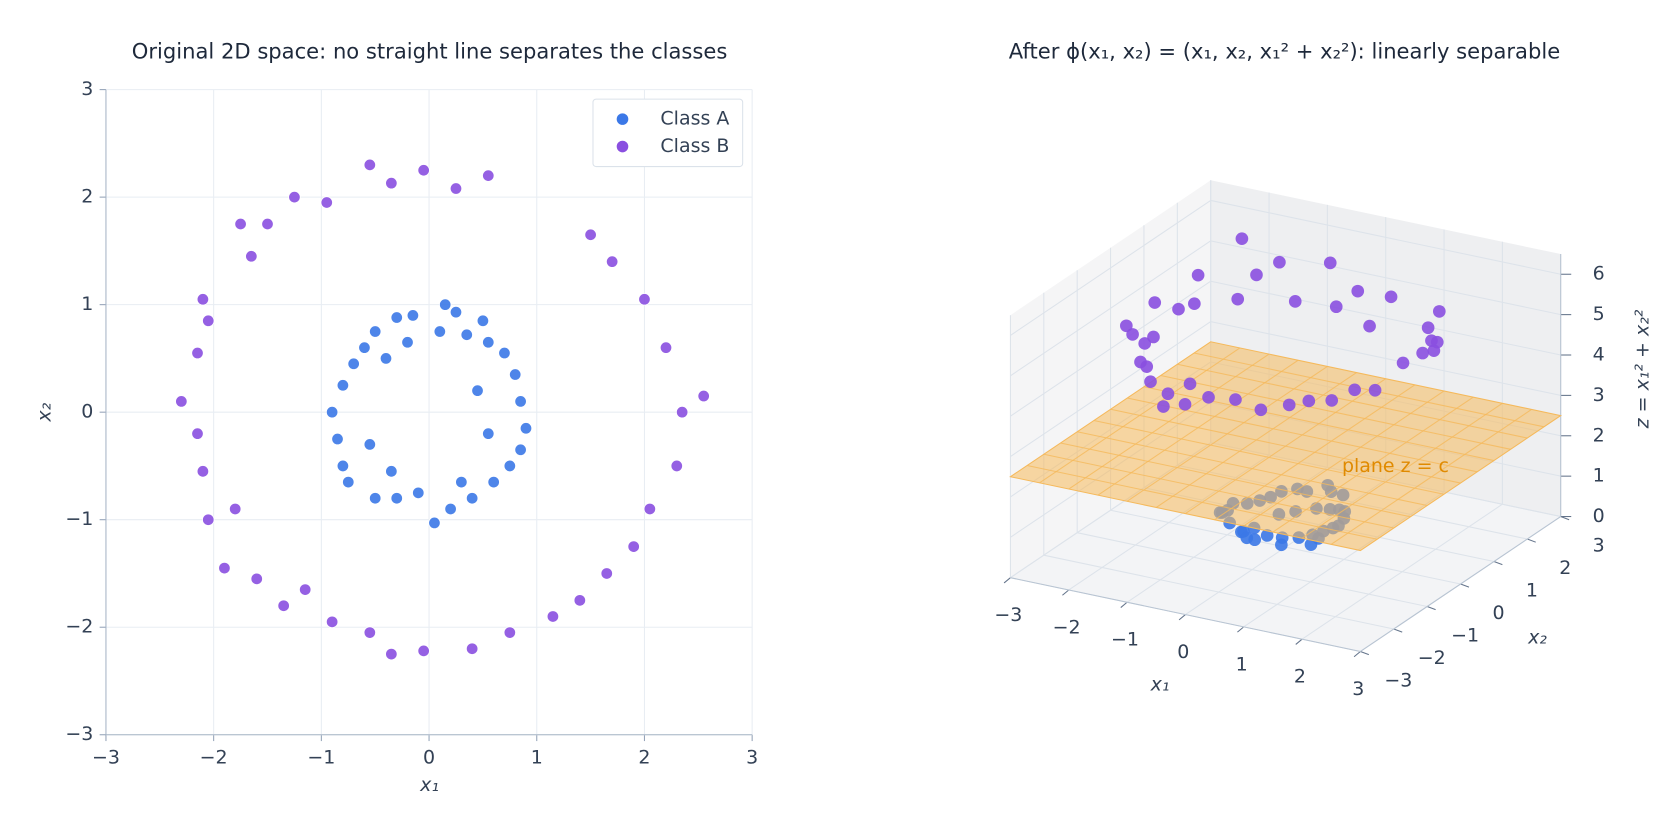  Describe the element at coordinates (1599, 355) in the screenshot. I see `z-tick-label: 4` at that location.